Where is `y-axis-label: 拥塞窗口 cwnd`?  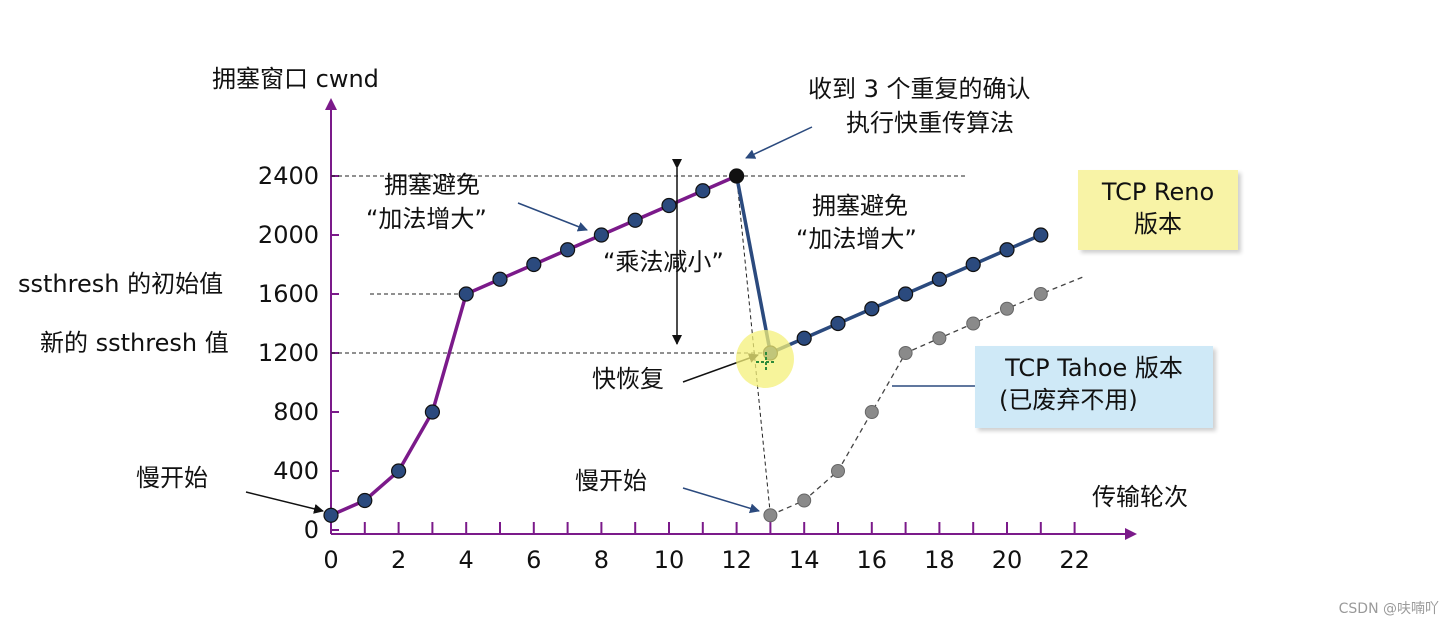 y-axis-label: 拥塞窗口 cwnd is located at coordinates (295, 79).